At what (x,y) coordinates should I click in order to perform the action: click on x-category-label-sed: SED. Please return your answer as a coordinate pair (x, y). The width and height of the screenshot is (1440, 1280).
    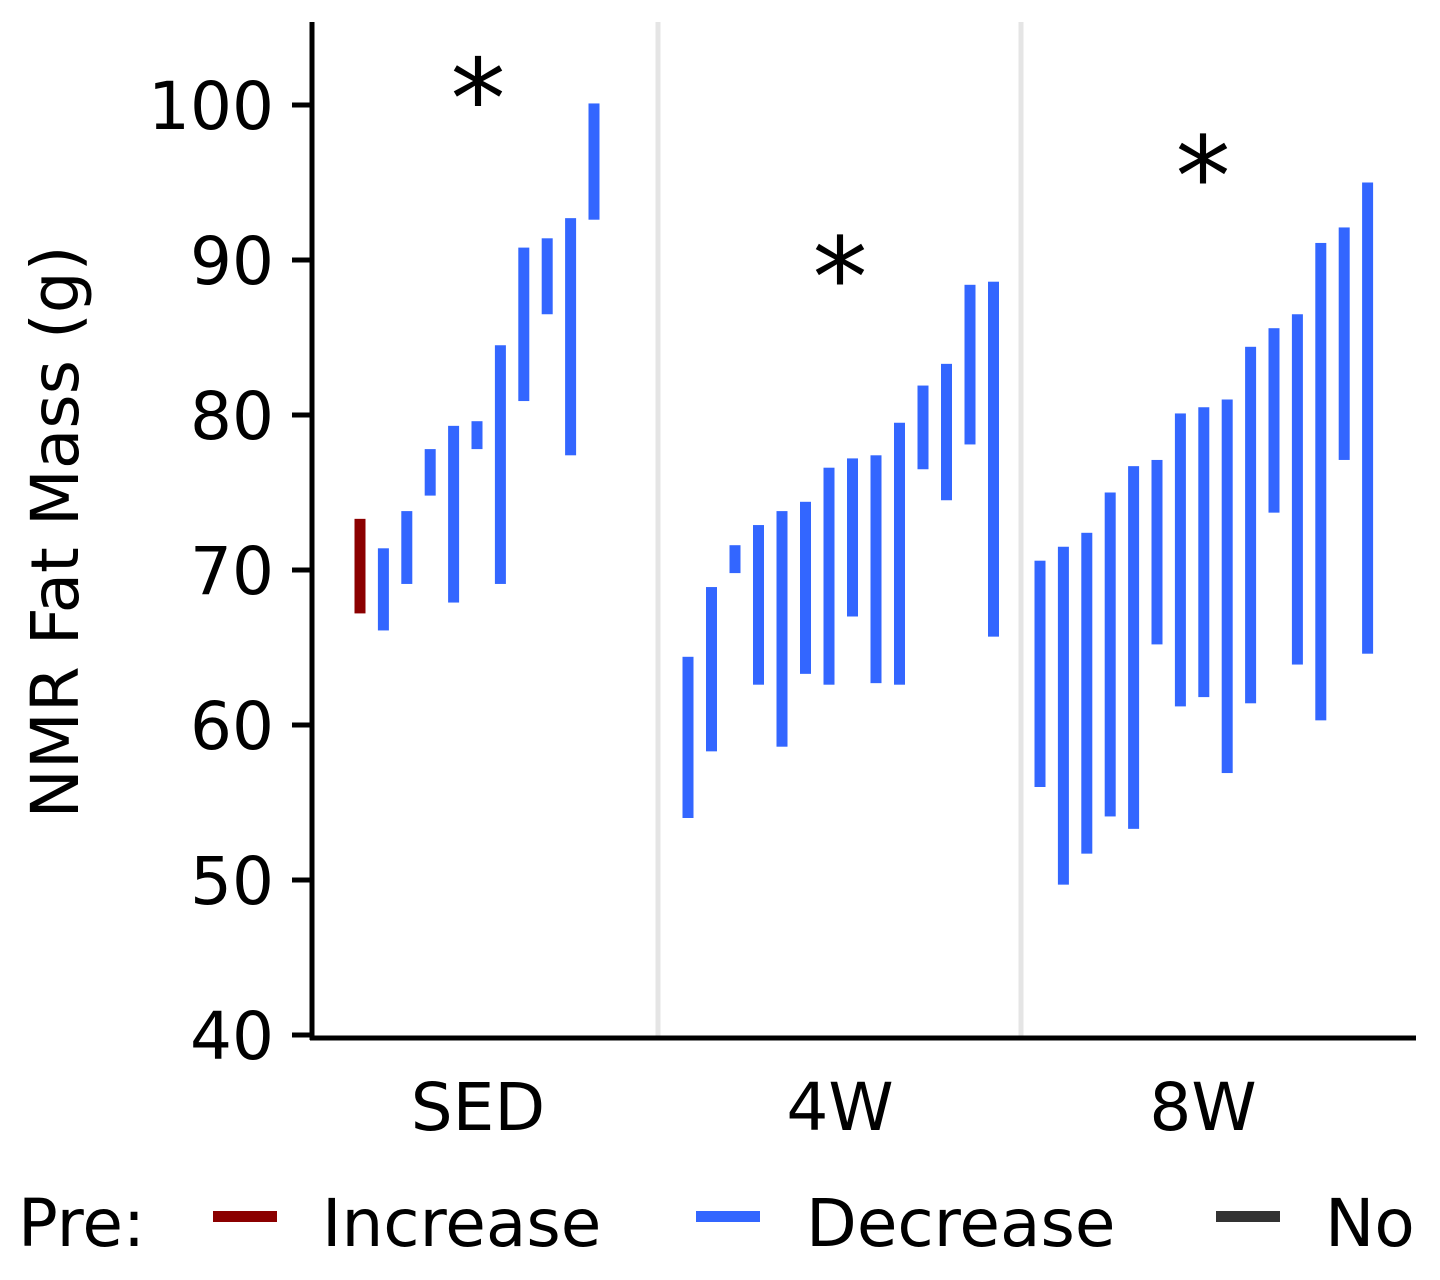
    Looking at the image, I should click on (478, 1107).